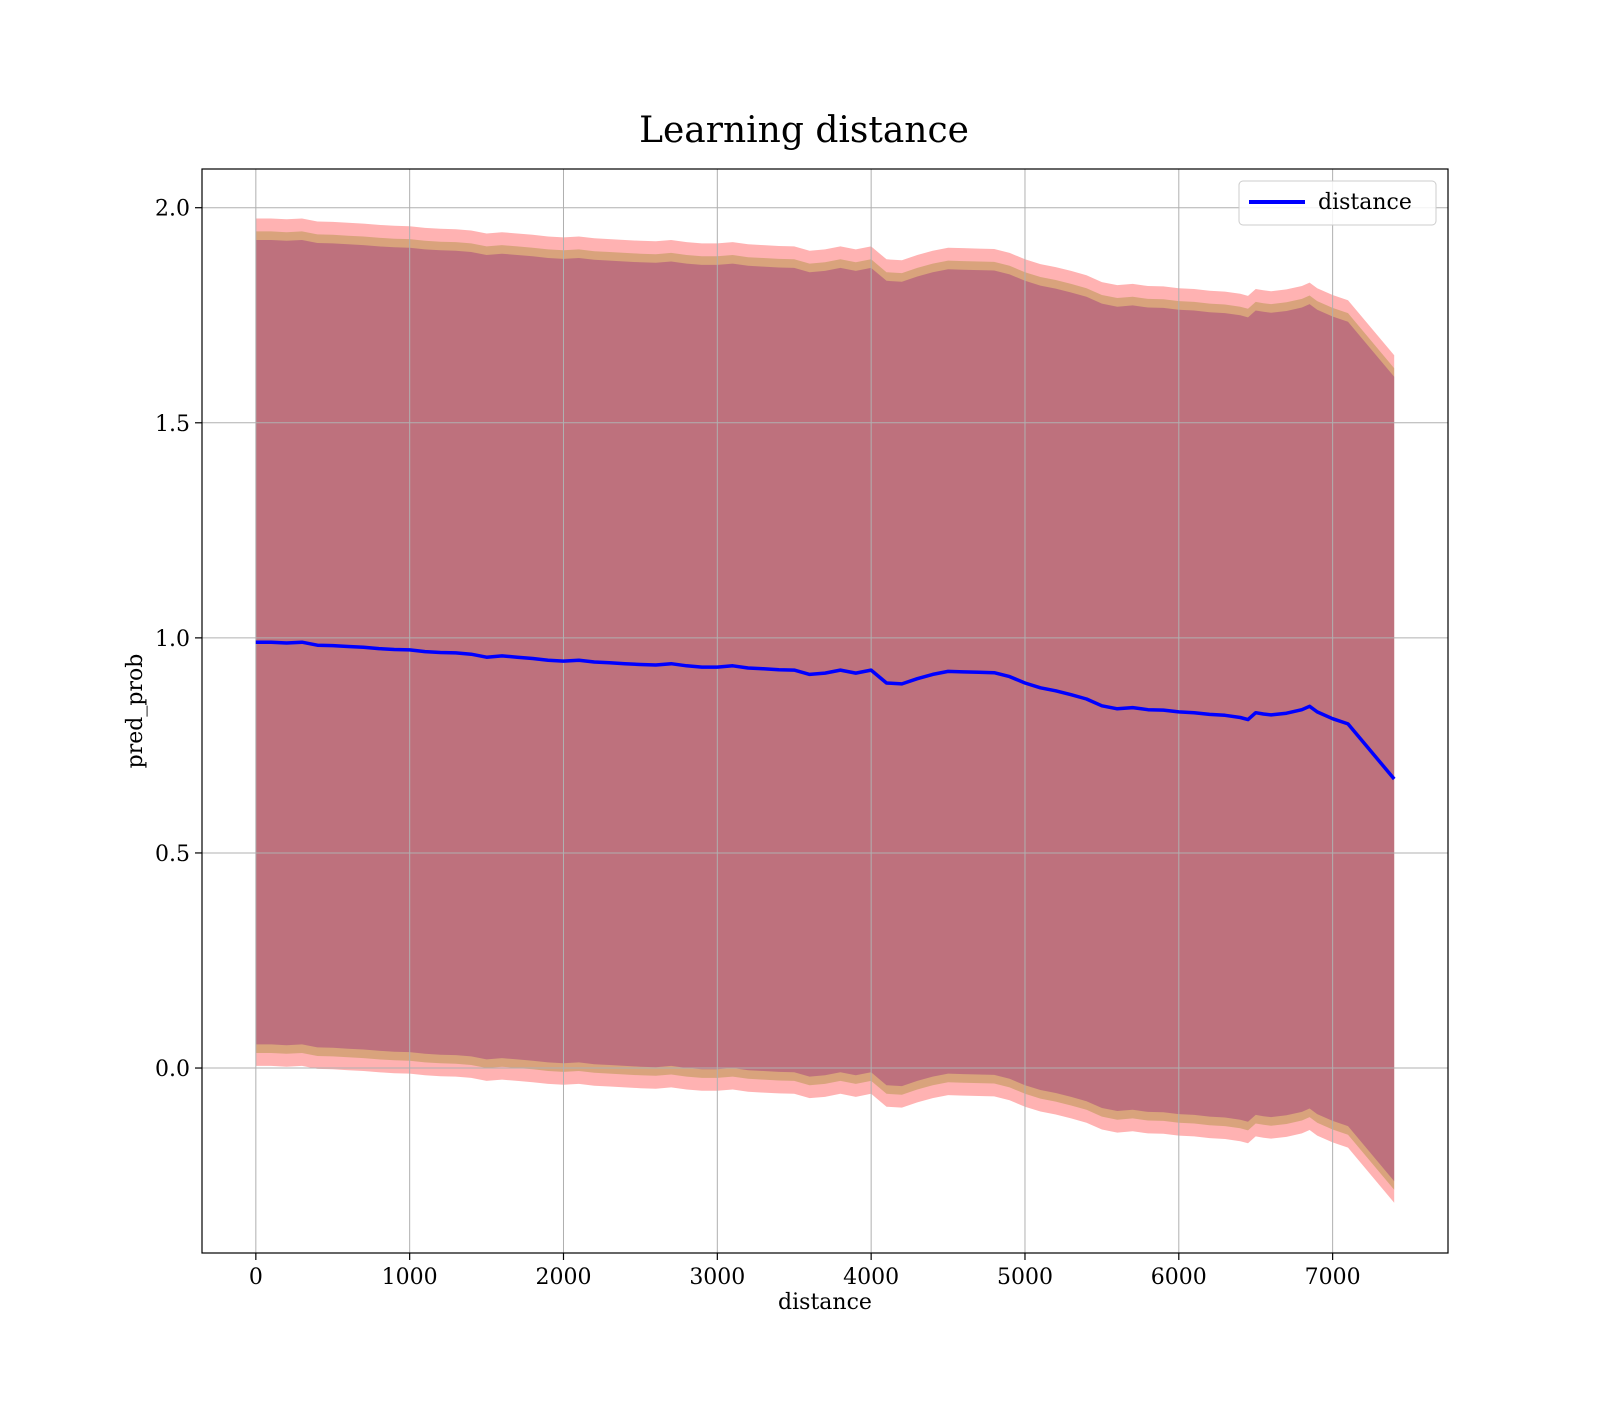 The width and height of the screenshot is (1600, 1404). Describe the element at coordinates (410, 1277) in the screenshot. I see `x-tick-label-1000: 1000` at that location.